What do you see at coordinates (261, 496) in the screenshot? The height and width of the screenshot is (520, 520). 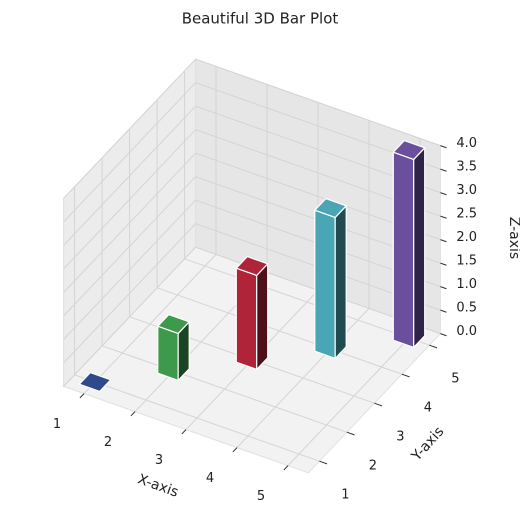 I see `x-tick-label: 5` at bounding box center [261, 496].